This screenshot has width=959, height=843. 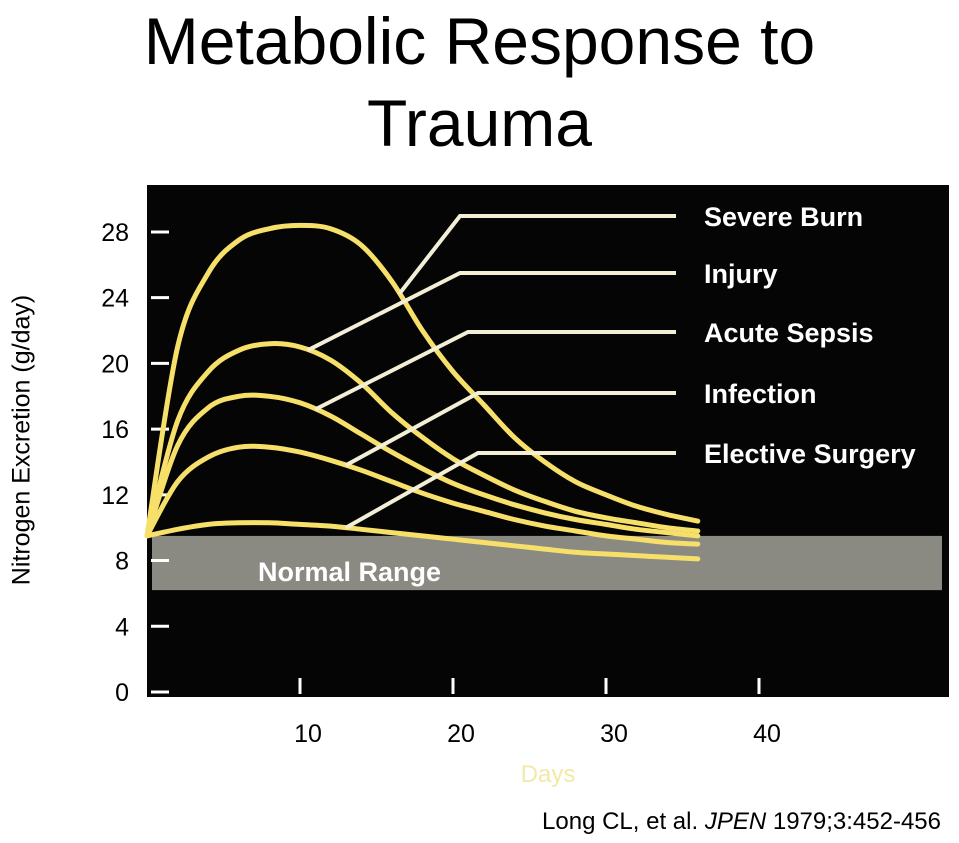 What do you see at coordinates (783, 217) in the screenshot?
I see `legend-label-severe-burn: Severe Burn` at bounding box center [783, 217].